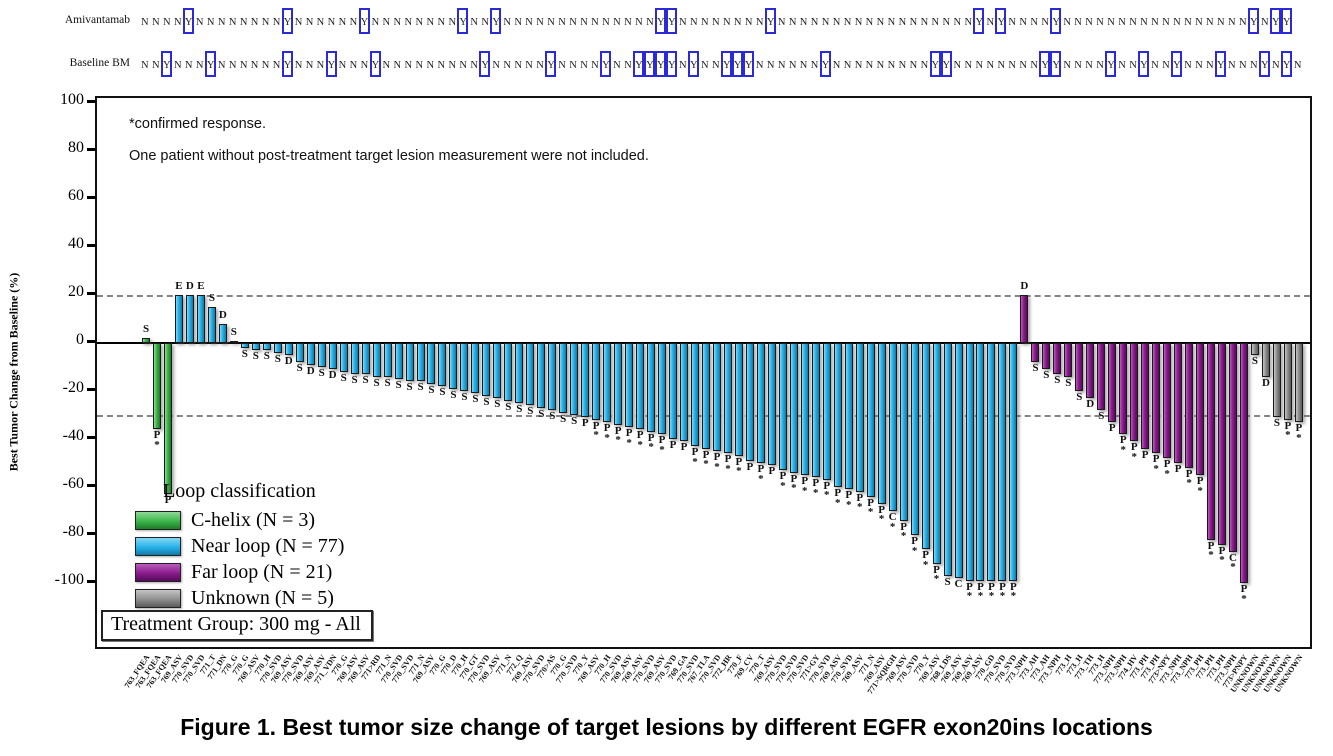 This screenshot has width=1333, height=756. I want to click on response-letter: E, so click(179, 286).